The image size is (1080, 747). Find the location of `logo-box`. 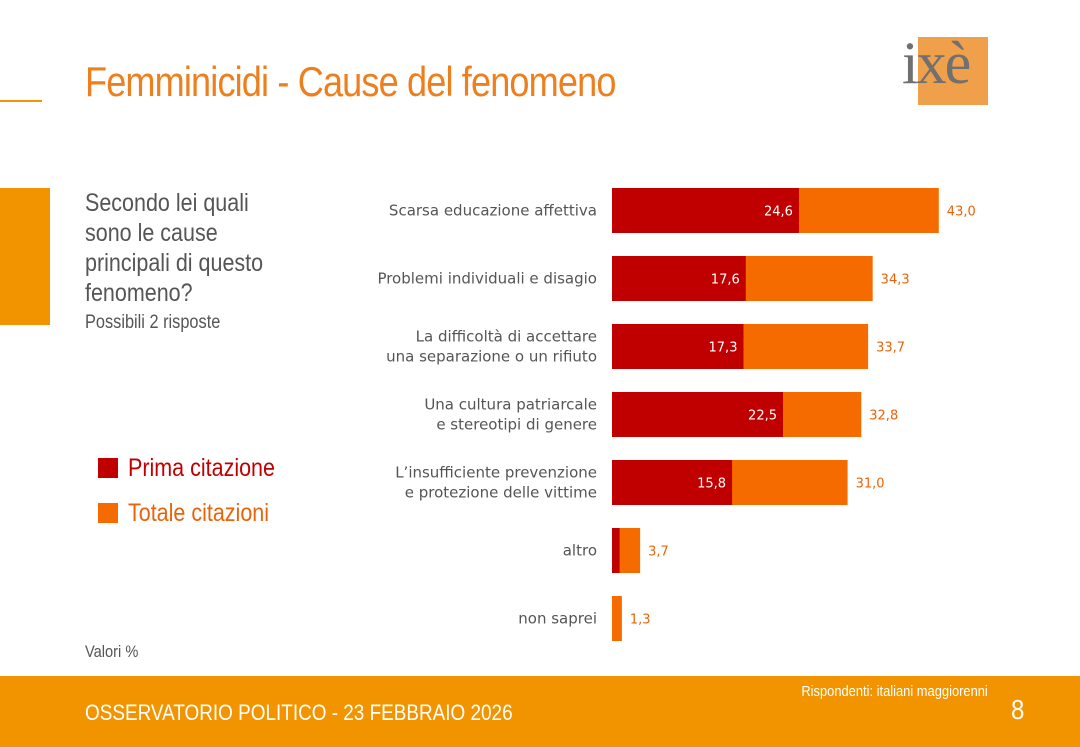

logo-box is located at coordinates (953, 71).